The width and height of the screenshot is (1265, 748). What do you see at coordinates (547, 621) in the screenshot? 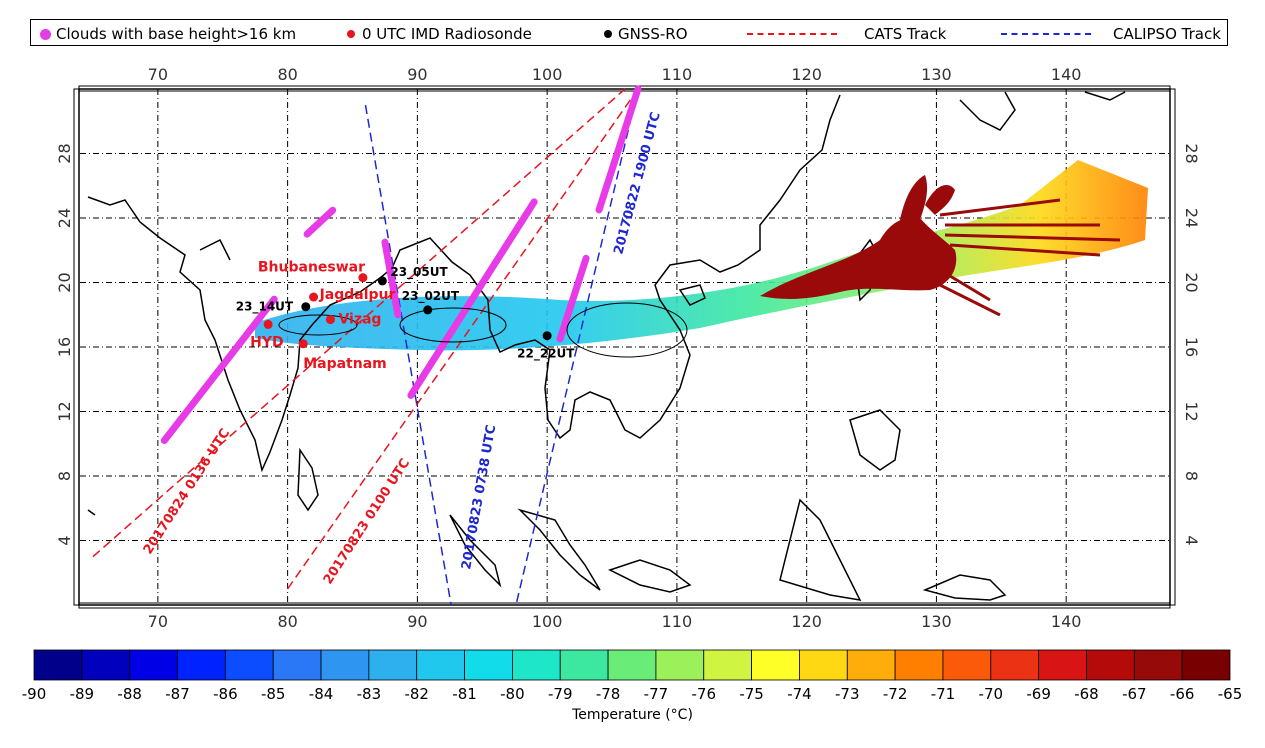
I see `lon-tick-bottom: 100` at bounding box center [547, 621].